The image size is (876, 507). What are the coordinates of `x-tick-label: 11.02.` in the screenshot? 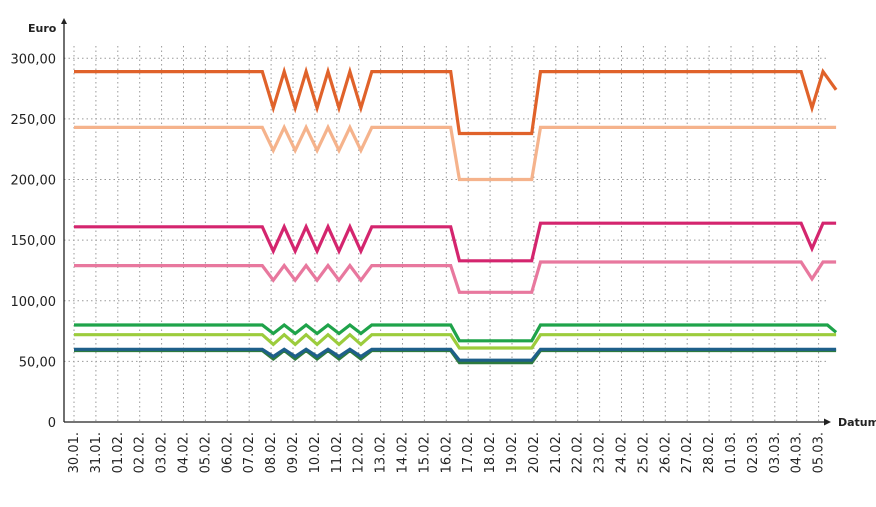 It's located at (337, 452).